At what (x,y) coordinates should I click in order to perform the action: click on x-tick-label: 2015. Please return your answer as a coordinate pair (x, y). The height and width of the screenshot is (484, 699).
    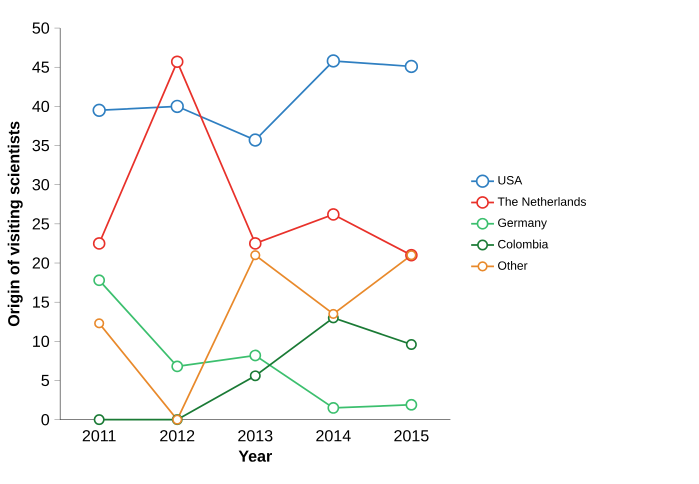
    Looking at the image, I should click on (411, 436).